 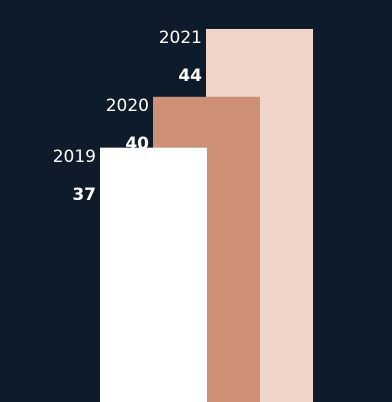 I want to click on value-label-2019: 37, so click(x=84, y=194).